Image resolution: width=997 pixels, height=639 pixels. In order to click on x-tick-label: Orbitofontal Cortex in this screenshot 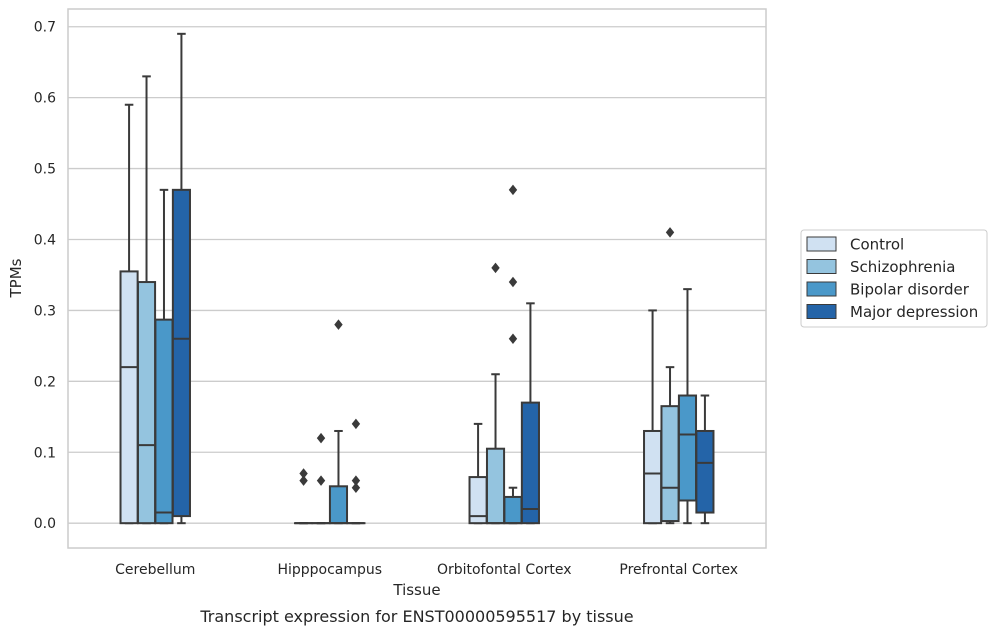, I will do `click(504, 570)`.